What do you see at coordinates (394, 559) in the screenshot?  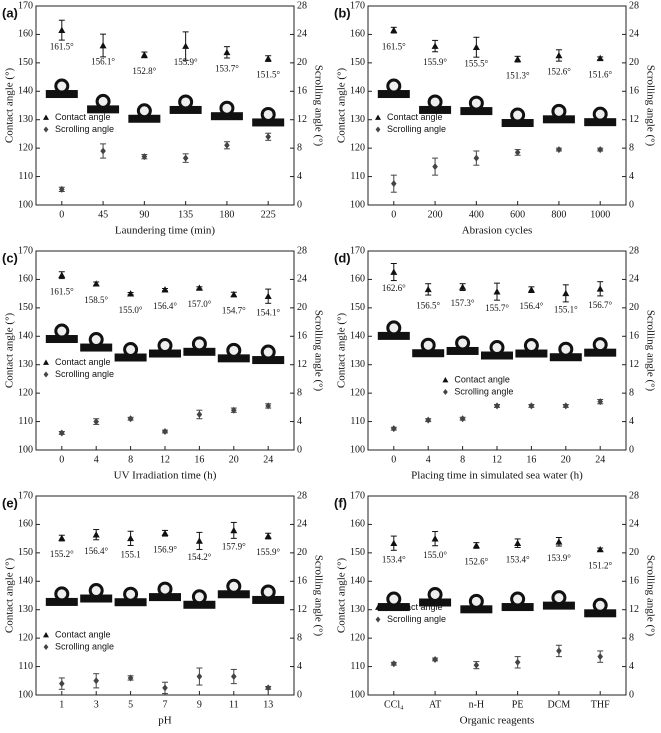 I see `value-label: 153.4°` at bounding box center [394, 559].